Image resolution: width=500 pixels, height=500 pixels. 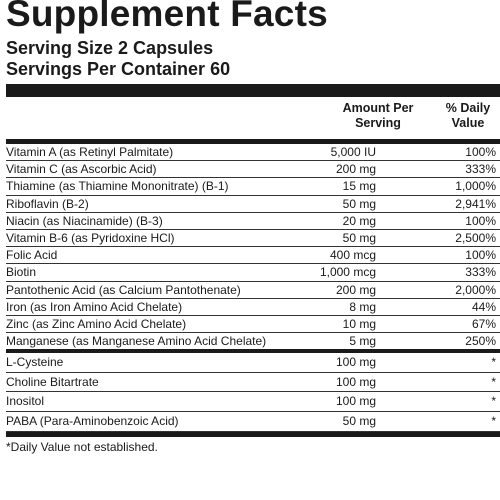 I want to click on bottom-divider, so click(x=253, y=434).